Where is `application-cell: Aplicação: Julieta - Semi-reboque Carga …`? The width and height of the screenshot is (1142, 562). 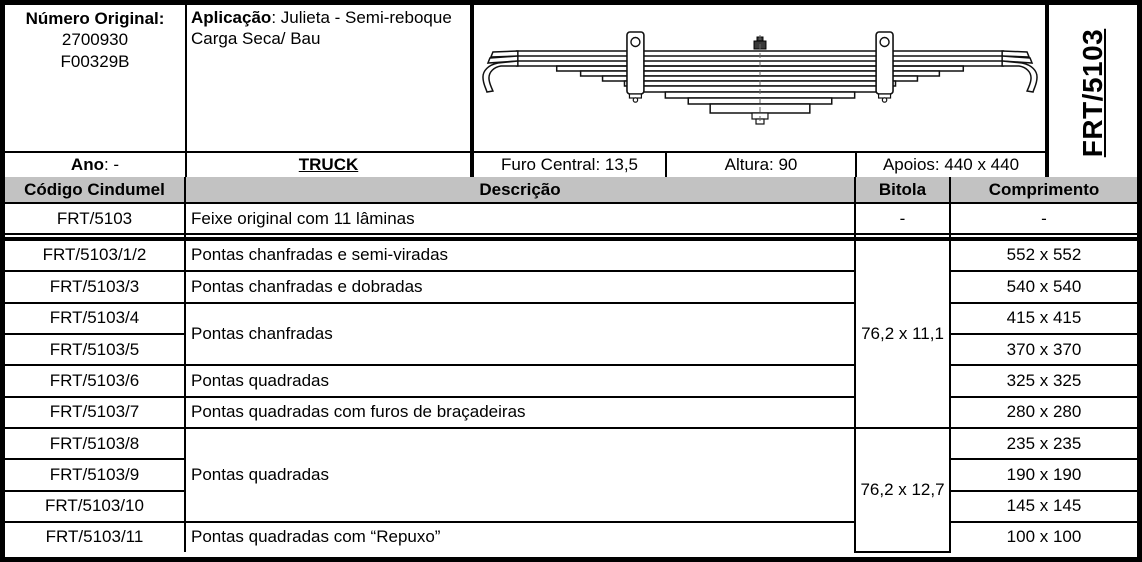
application-cell: Aplicação: Julieta - Semi-reboque Carga … is located at coordinates (328, 78).